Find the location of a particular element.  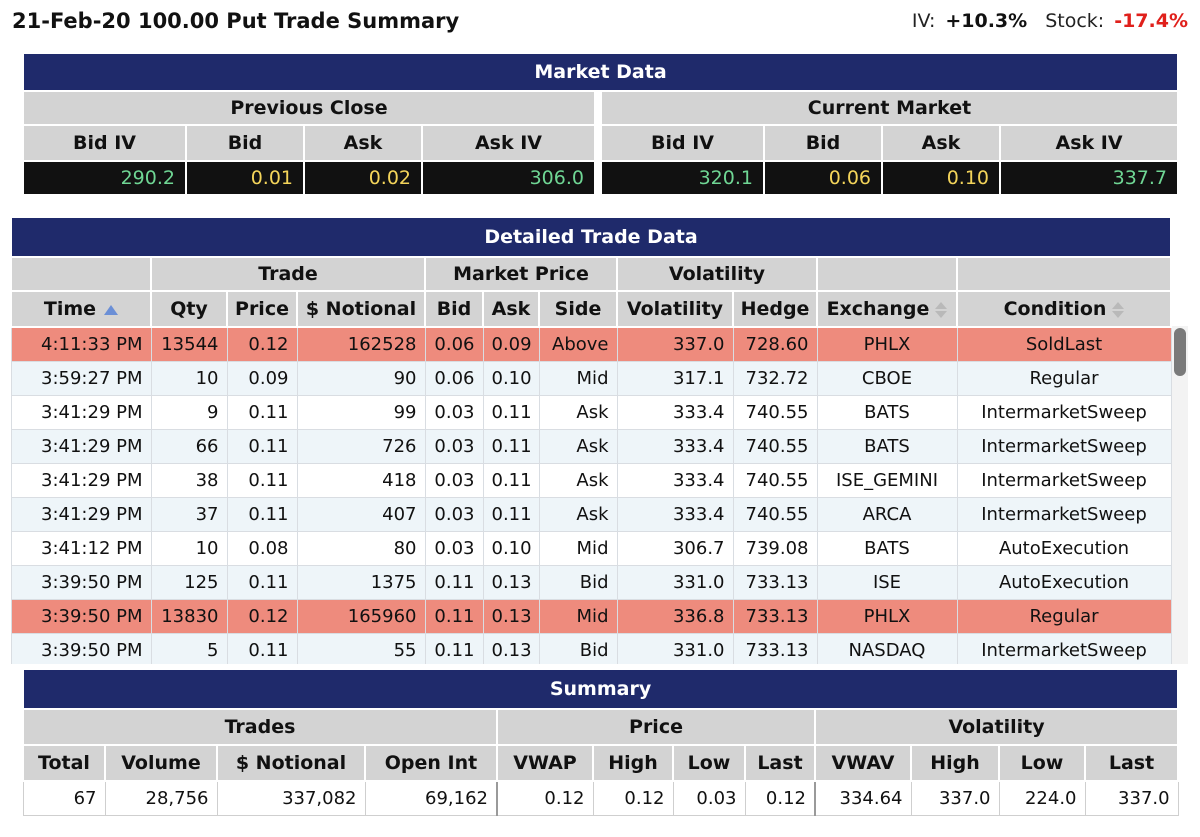

side-column-header: Side is located at coordinates (578, 309).